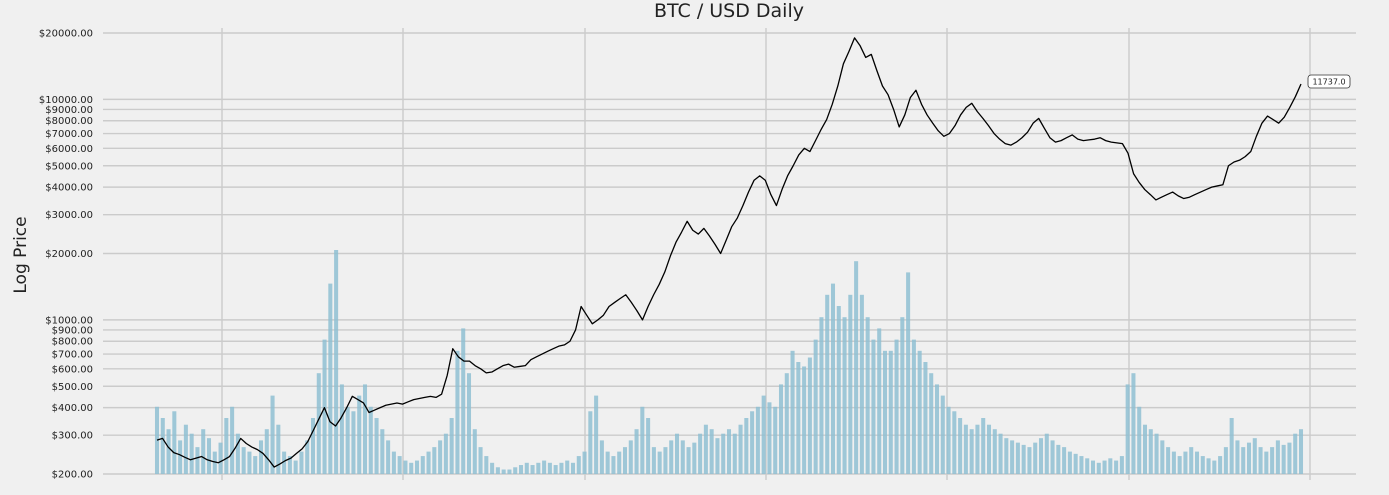 This screenshot has width=1389, height=495. Describe the element at coordinates (72, 408) in the screenshot. I see `y-tick-label: $400.00` at that location.